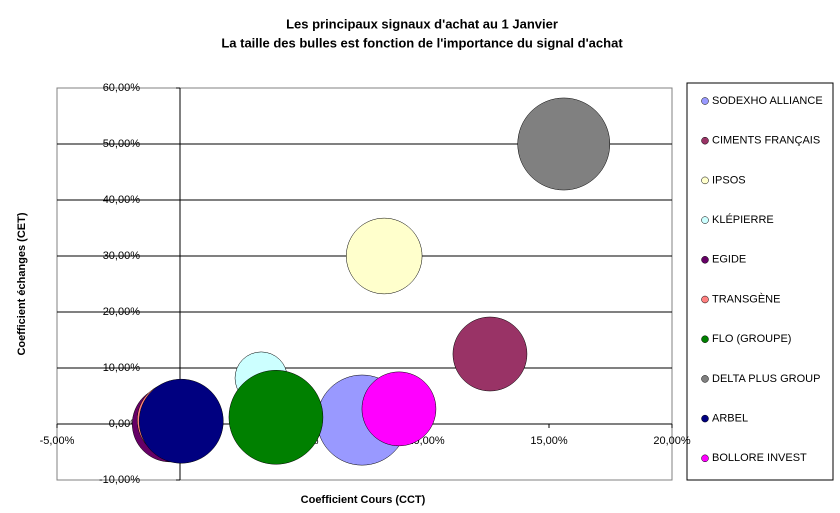 The height and width of the screenshot is (513, 840). What do you see at coordinates (122, 368) in the screenshot?
I see `y-tick-label: 10,00%` at bounding box center [122, 368].